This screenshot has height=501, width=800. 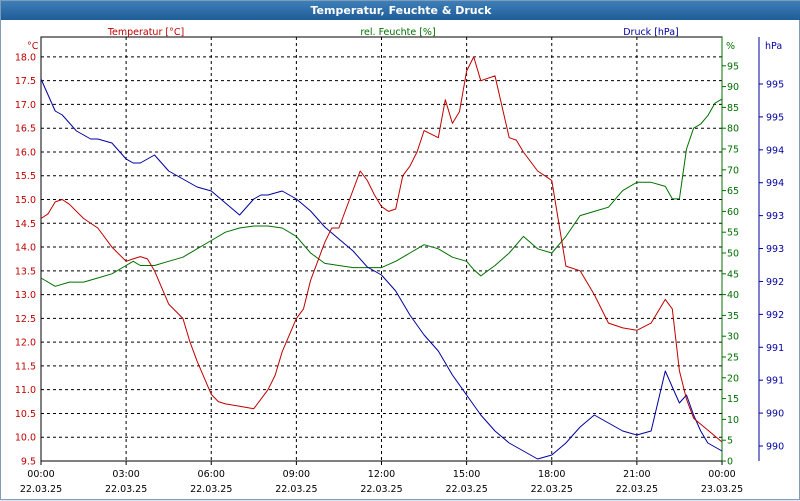 What do you see at coordinates (296, 474) in the screenshot?
I see `x-tick-time-label: 09:00` at bounding box center [296, 474].